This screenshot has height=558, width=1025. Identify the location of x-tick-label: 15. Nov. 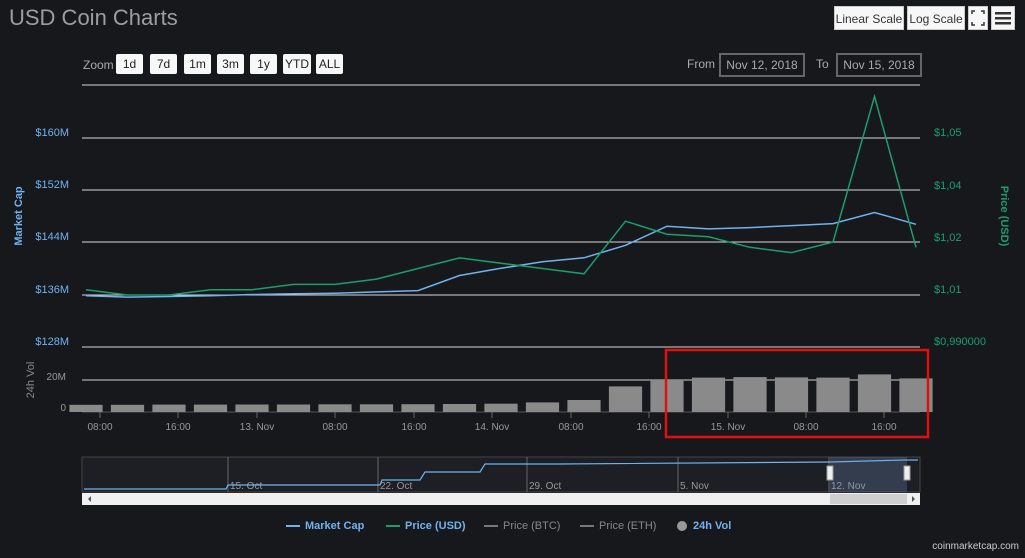
(728, 427).